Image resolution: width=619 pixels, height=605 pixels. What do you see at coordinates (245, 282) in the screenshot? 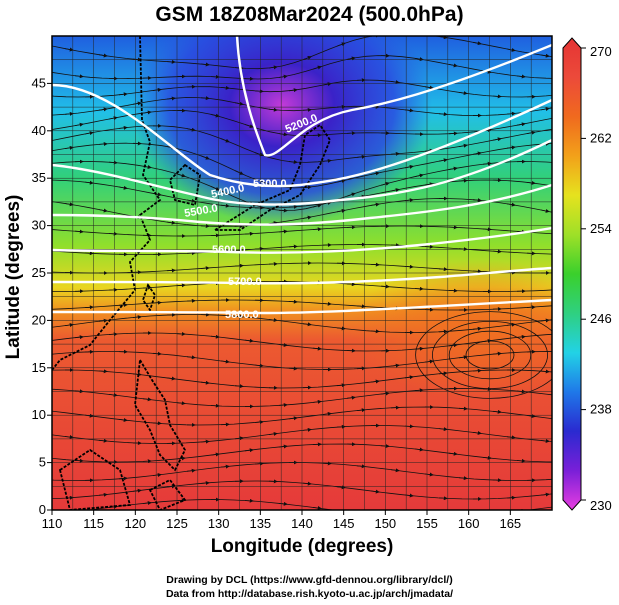
I see `contour-label-5700: 5700.0` at bounding box center [245, 282].